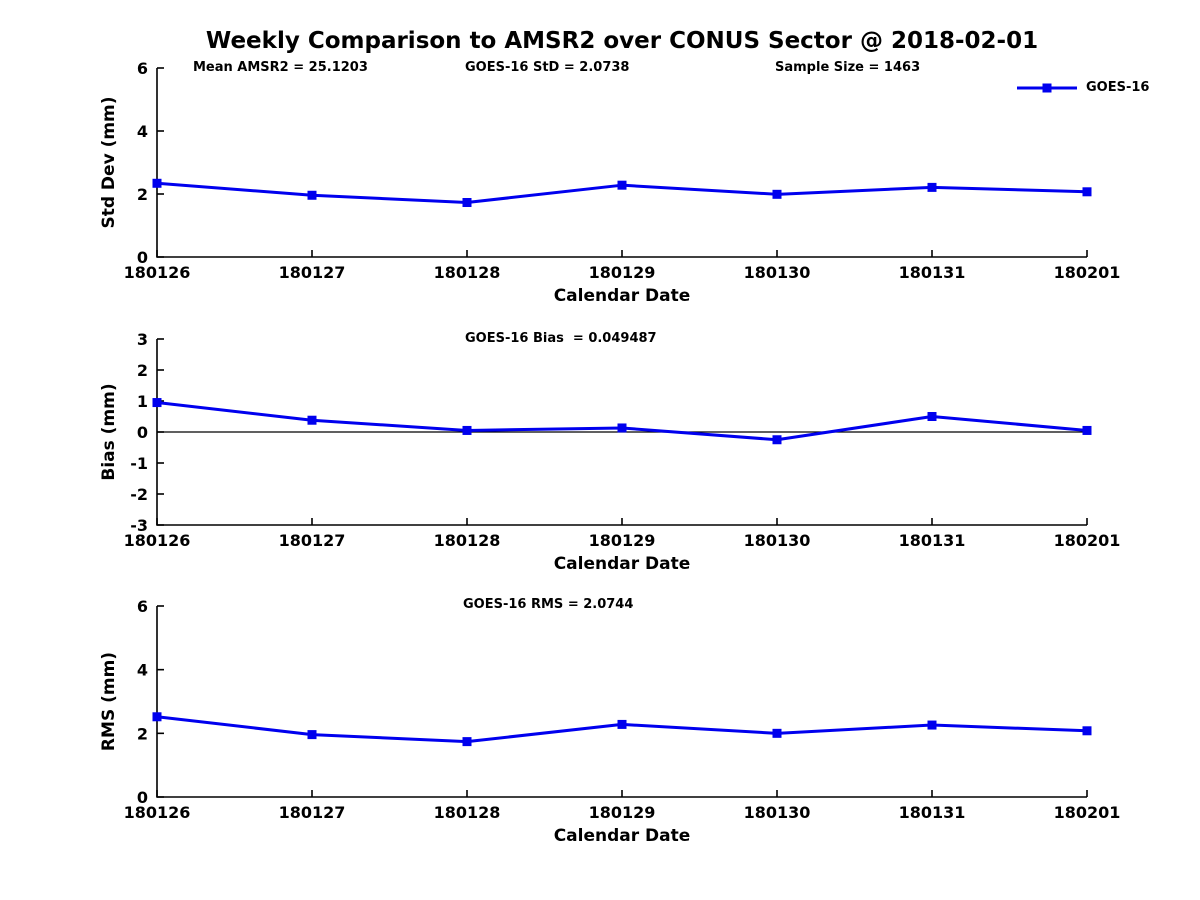 This screenshot has height=900, width=1200. Describe the element at coordinates (142, 339) in the screenshot. I see `y-tick-label: 3` at that location.